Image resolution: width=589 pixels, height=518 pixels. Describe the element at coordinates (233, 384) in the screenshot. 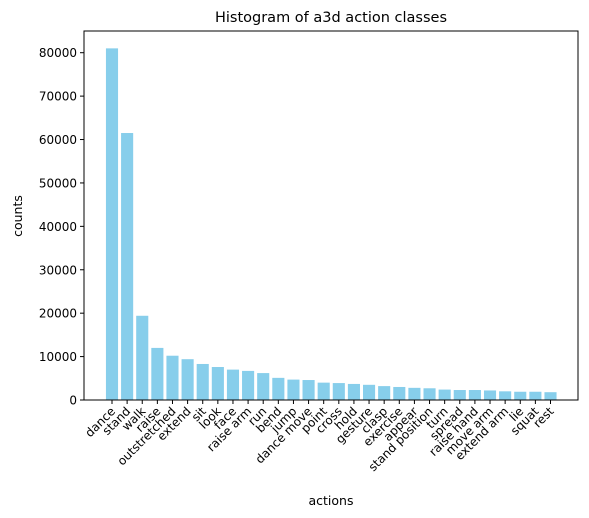

I see `bar-face` at that location.